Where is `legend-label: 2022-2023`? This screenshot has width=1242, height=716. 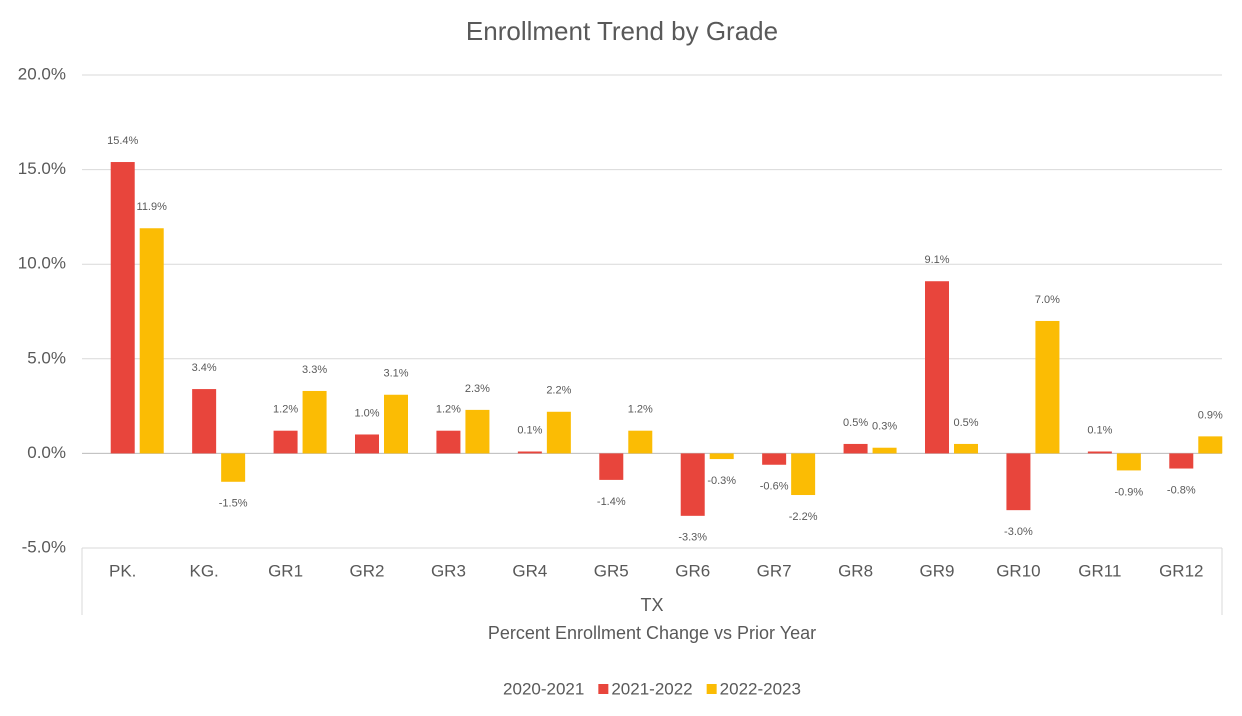
legend-label: 2022-2023 is located at coordinates (760, 688).